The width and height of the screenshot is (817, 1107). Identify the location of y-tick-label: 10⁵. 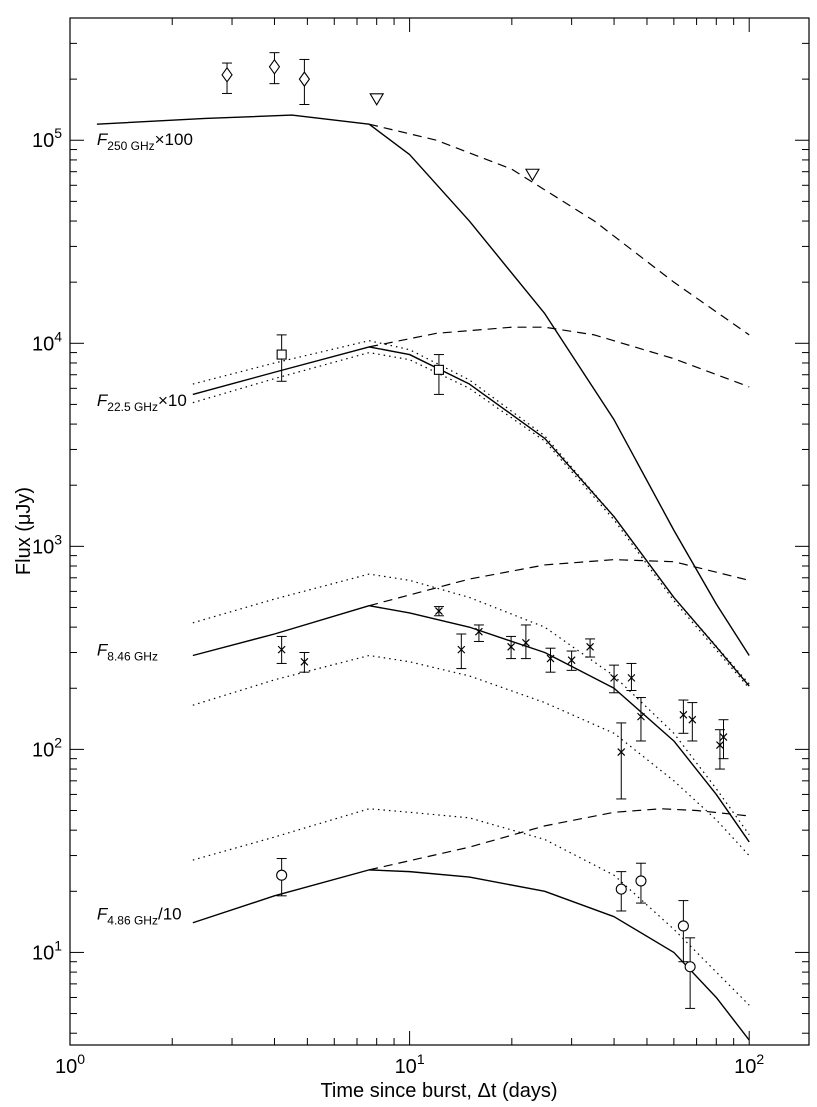
(47, 138).